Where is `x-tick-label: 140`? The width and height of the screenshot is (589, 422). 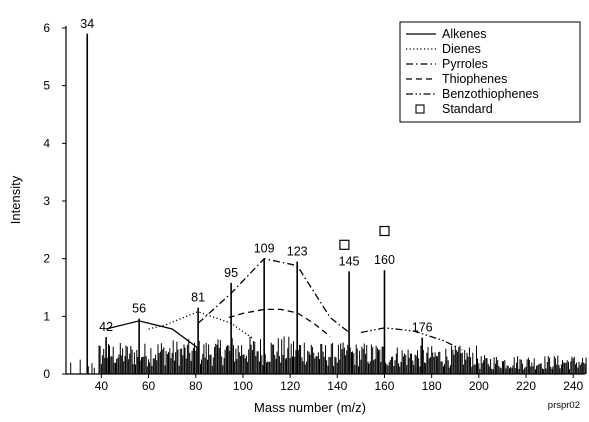 x-tick-label: 140 is located at coordinates (337, 386).